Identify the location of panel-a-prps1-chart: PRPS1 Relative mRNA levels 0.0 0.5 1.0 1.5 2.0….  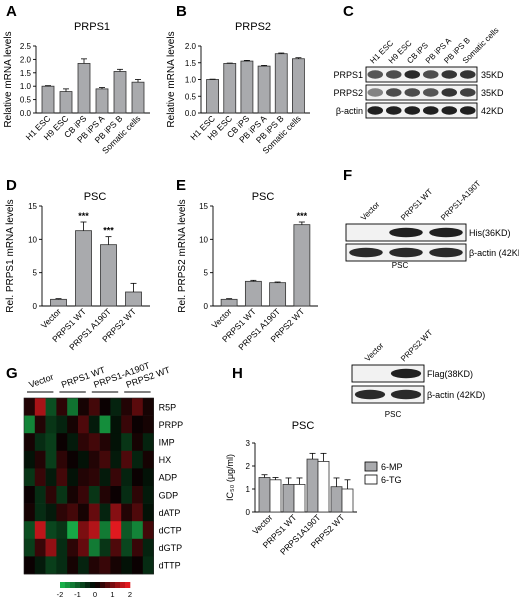
(76, 88).